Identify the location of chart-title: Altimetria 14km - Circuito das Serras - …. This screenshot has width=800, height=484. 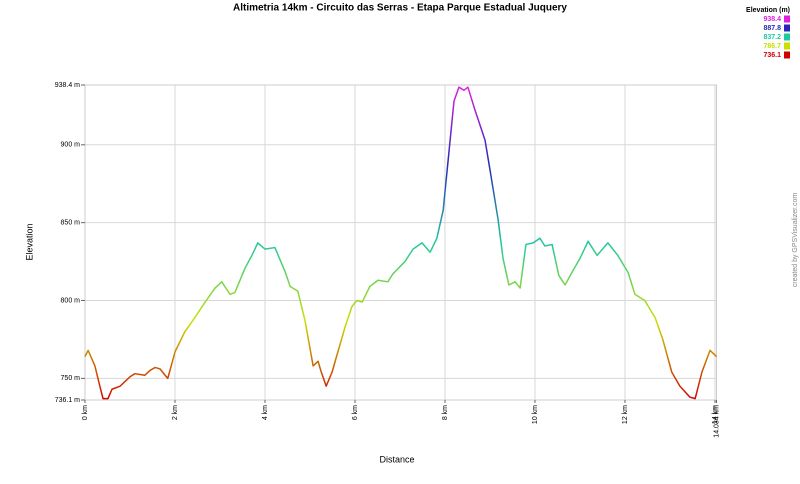
(400, 8).